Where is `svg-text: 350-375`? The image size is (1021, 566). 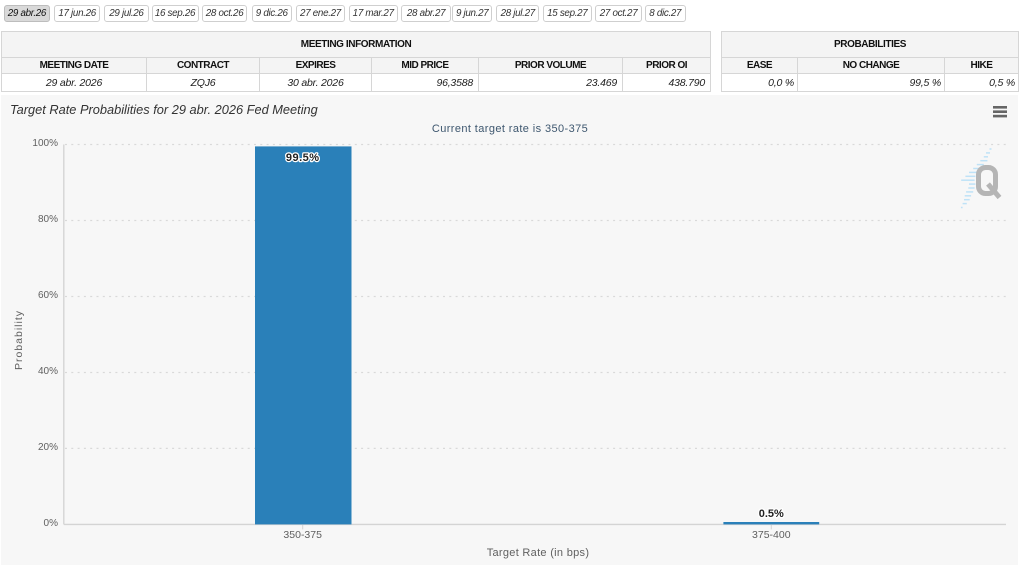 svg-text: 350-375 is located at coordinates (302, 535).